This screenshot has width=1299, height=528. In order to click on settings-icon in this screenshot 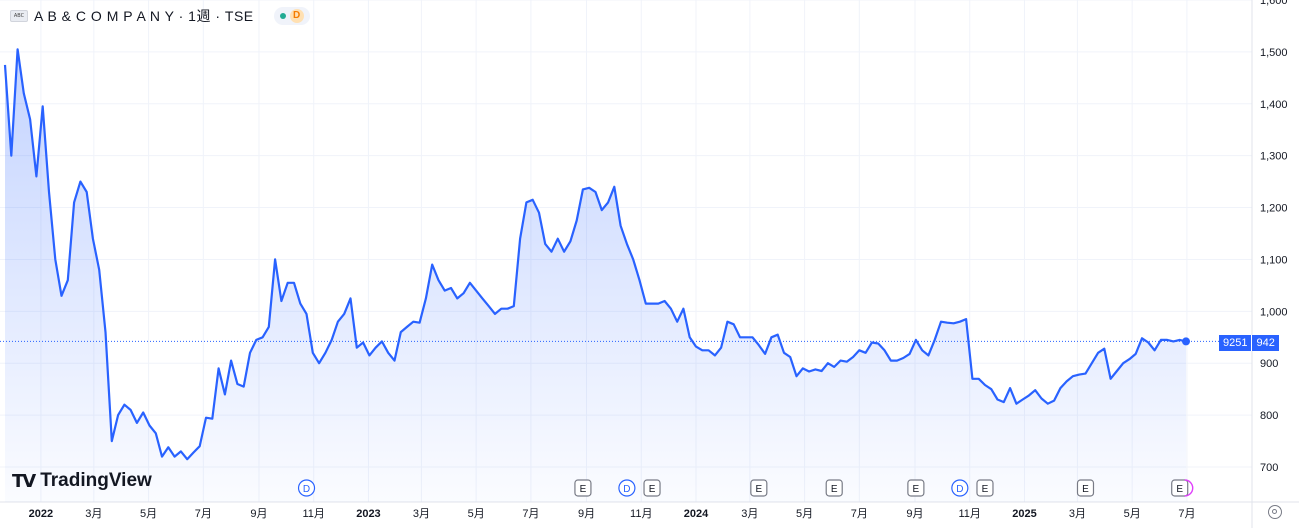, I will do `click(1275, 512)`.